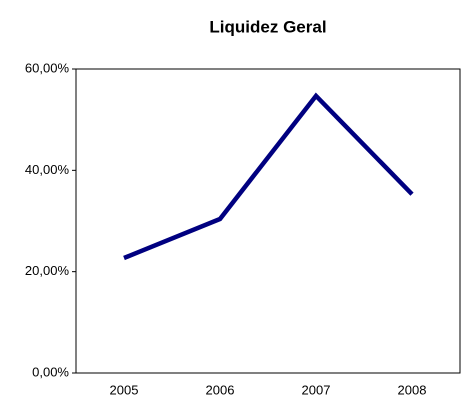 This screenshot has height=403, width=462. I want to click on x-tick-label: 2005, so click(124, 389).